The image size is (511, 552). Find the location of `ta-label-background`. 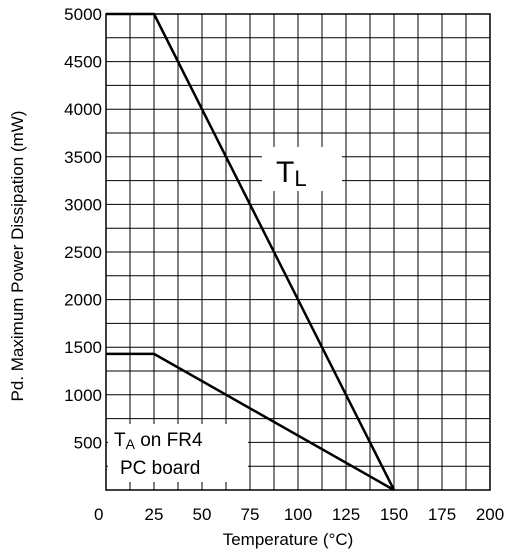

ta-label-background is located at coordinates (178, 453).